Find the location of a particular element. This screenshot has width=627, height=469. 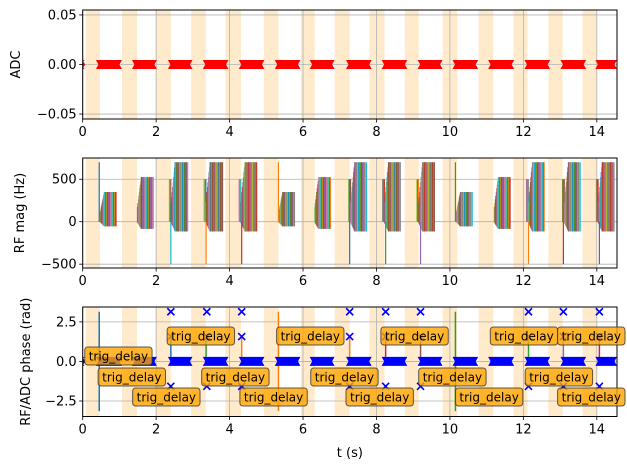

y-axis-label: RF mag (Hz) is located at coordinates (20, 213).